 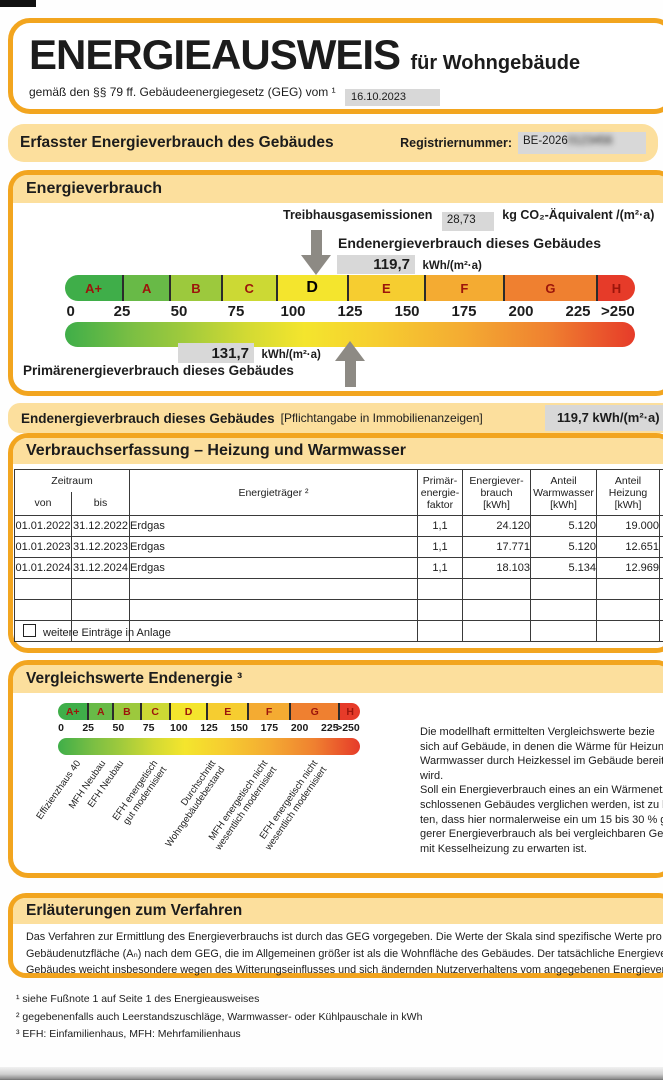 What do you see at coordinates (495, 63) in the screenshot?
I see `page-title-suffix: für Wohngebäude` at bounding box center [495, 63].